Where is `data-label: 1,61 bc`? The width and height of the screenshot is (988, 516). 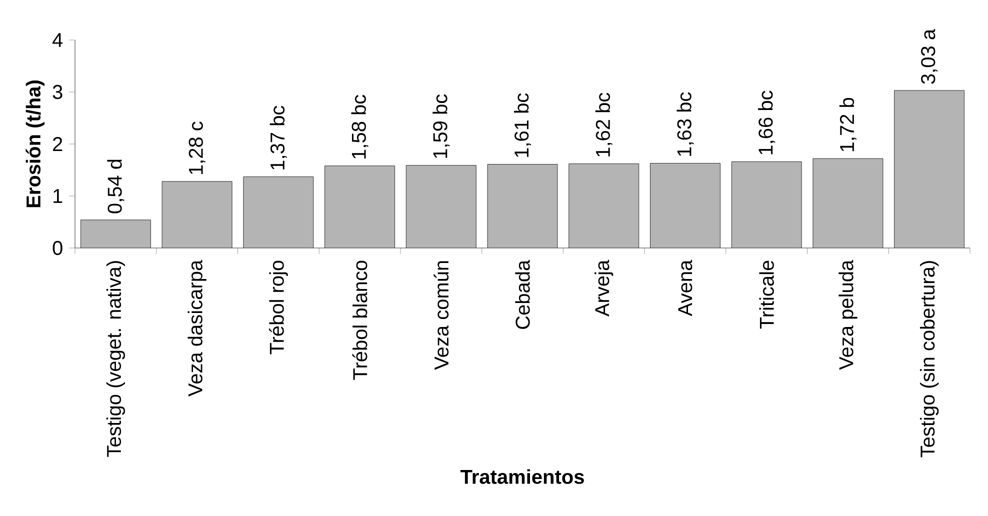
data-label: 1,61 bc is located at coordinates (523, 125).